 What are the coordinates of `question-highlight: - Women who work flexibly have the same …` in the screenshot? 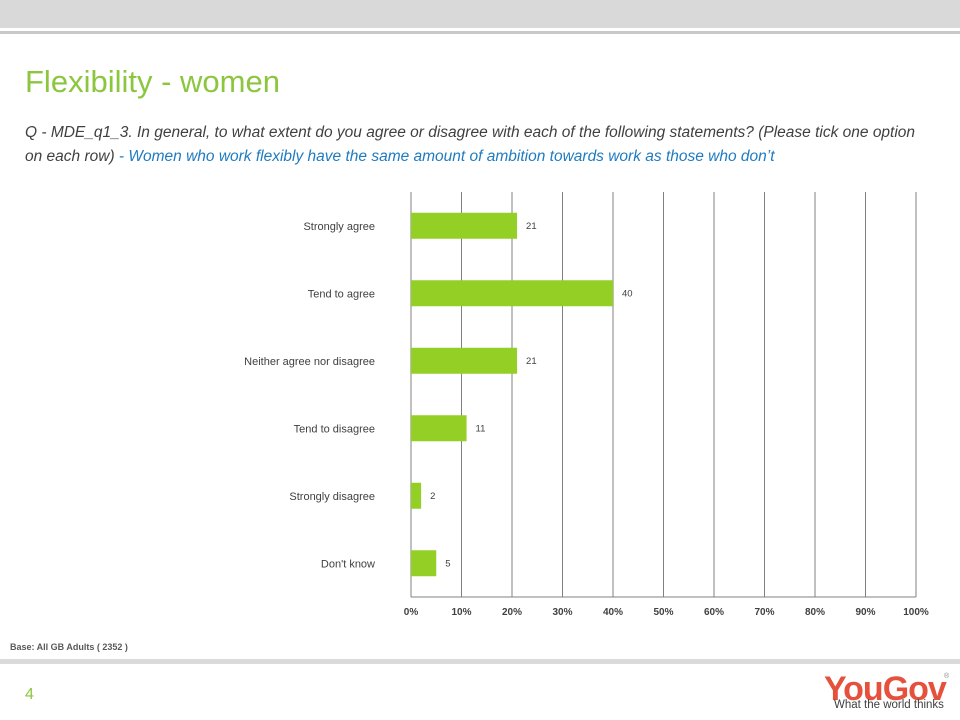 It's located at (444, 156).